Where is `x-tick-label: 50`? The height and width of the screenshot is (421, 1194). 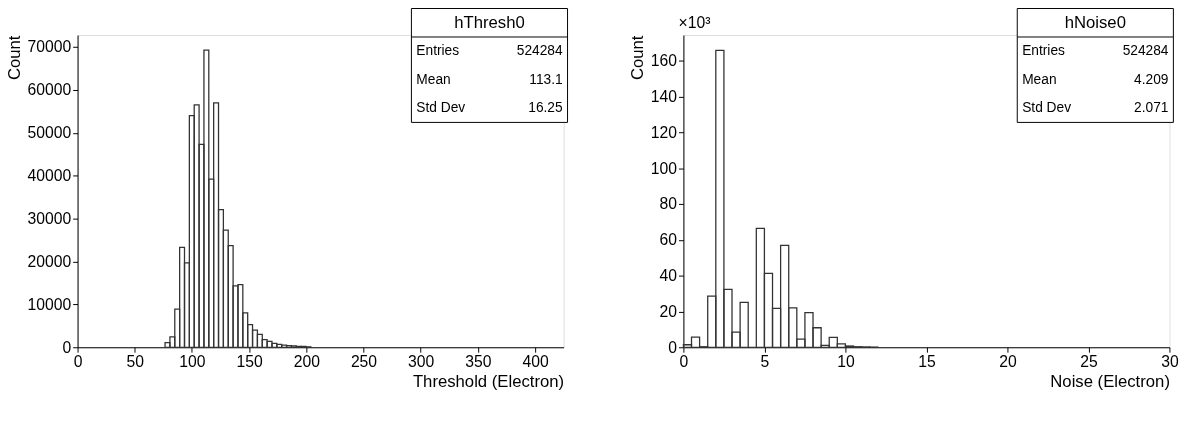
x-tick-label: 50 is located at coordinates (135, 362).